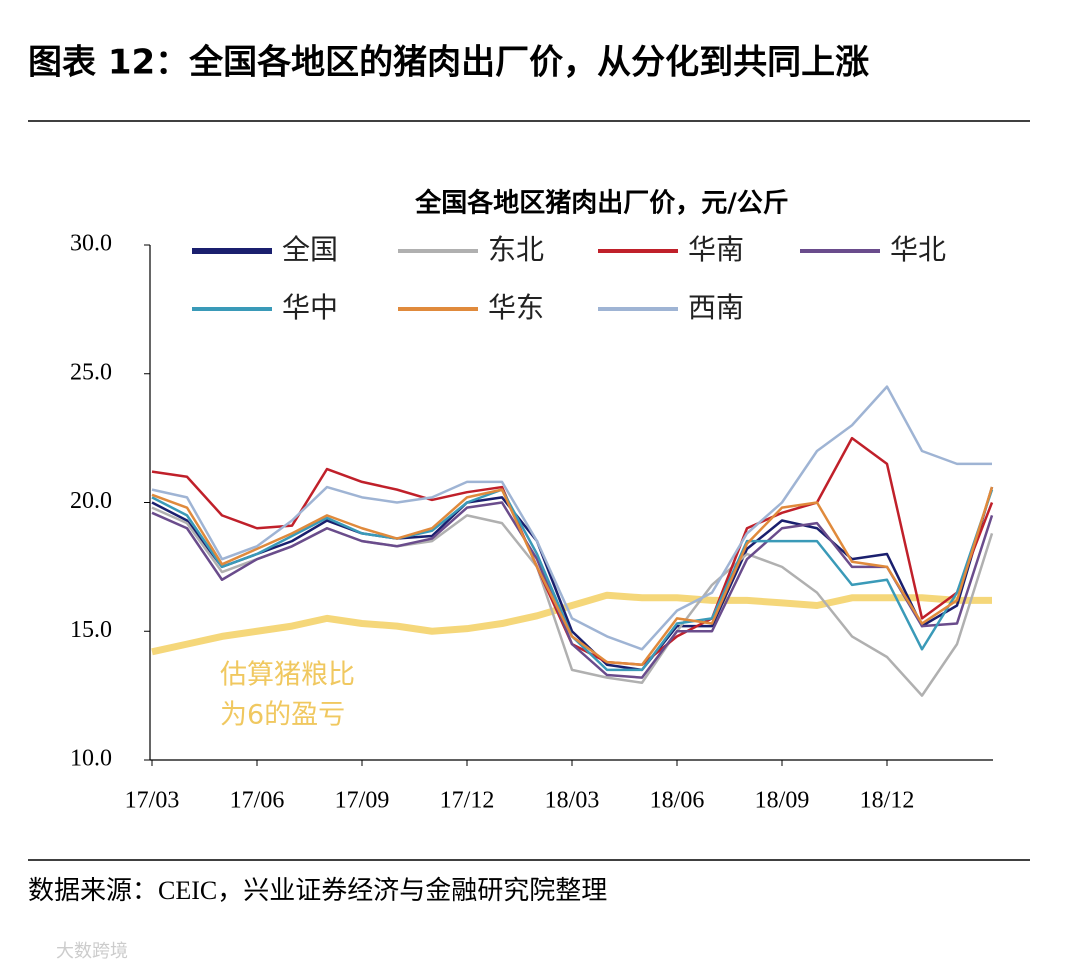  I want to click on legend-label: 华中, so click(310, 307).